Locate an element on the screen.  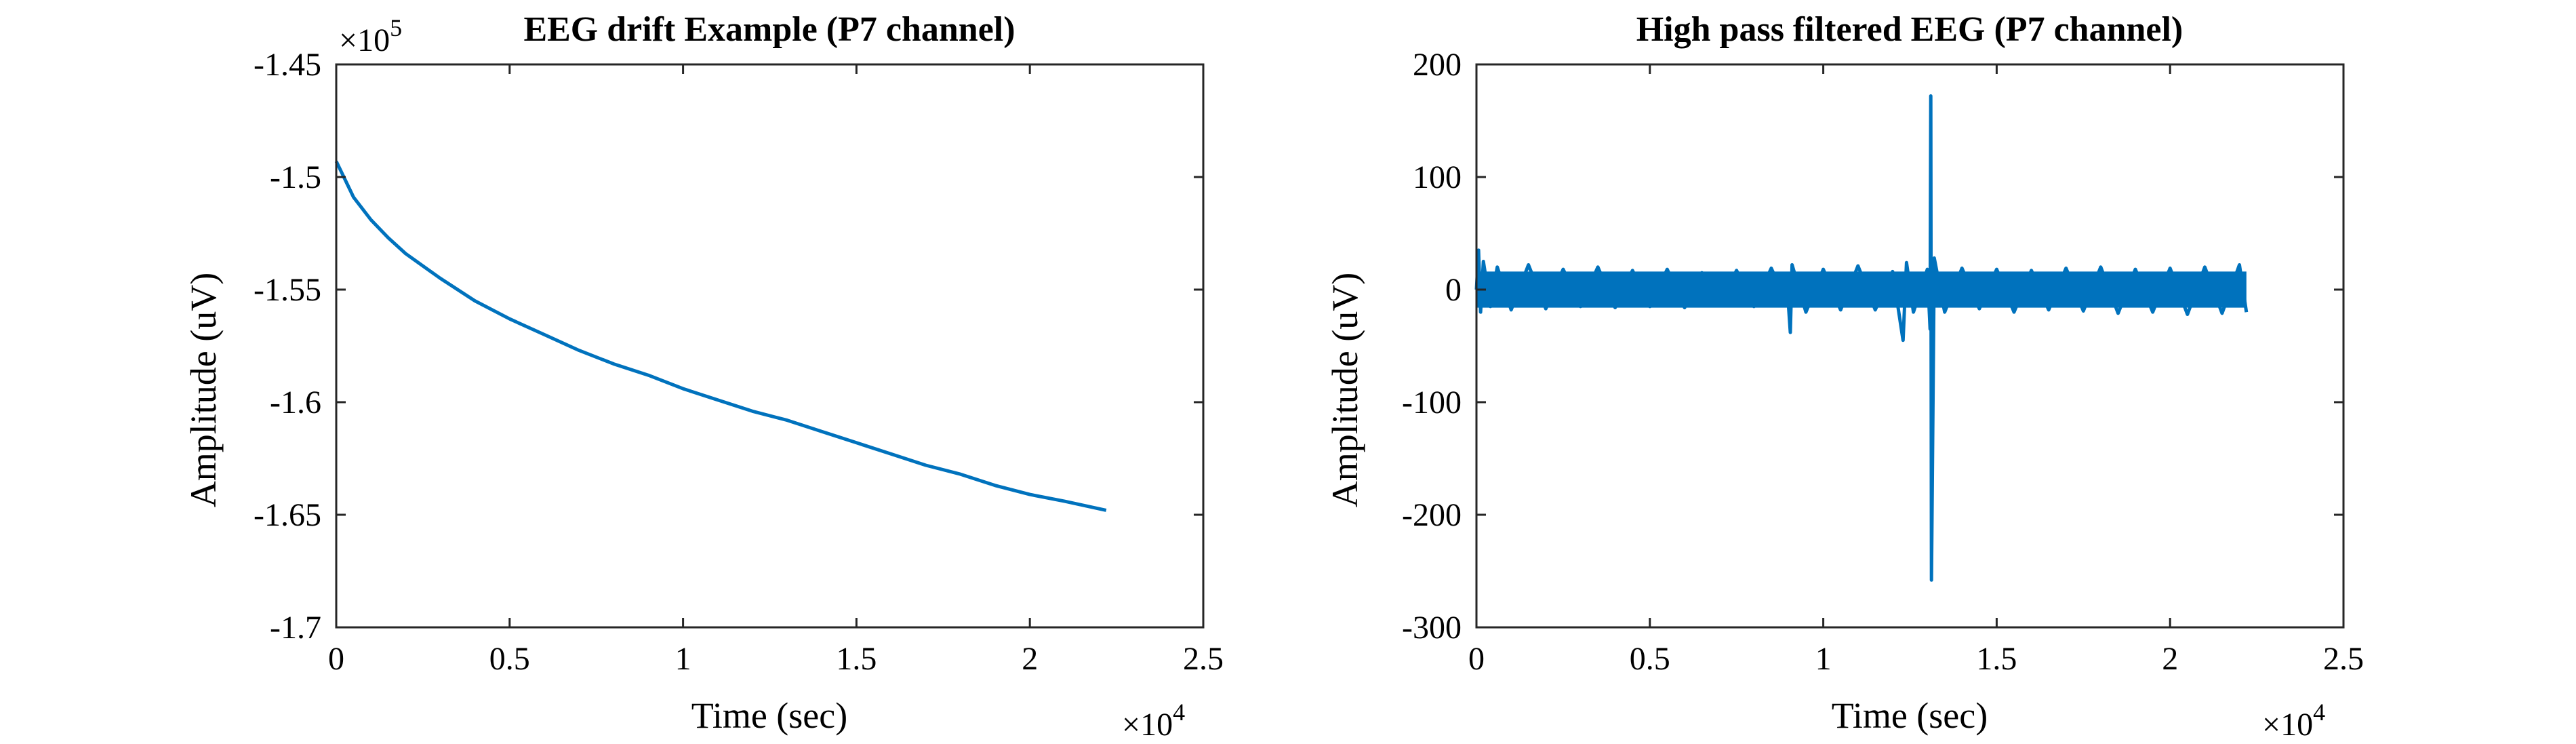
y-tick-label: 200 is located at coordinates (1437, 65).